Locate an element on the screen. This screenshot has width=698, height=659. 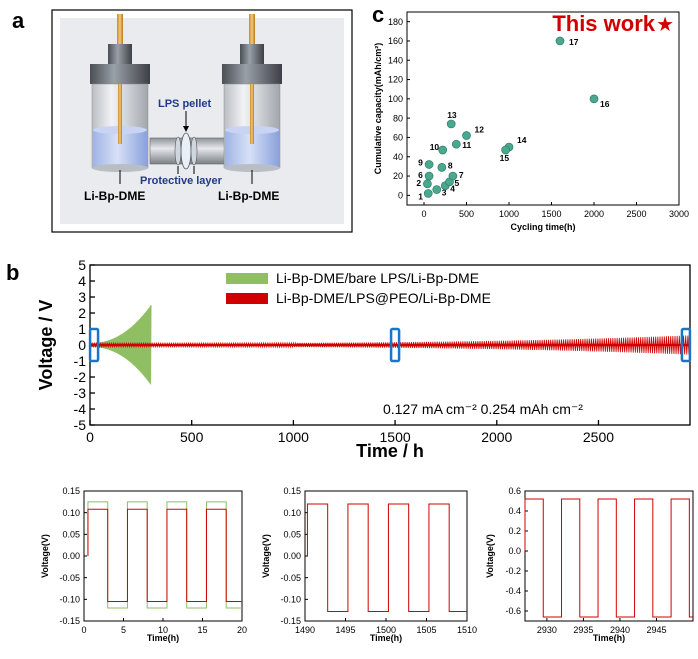
y-axis-label: Voltage(V) is located at coordinates (45, 556).